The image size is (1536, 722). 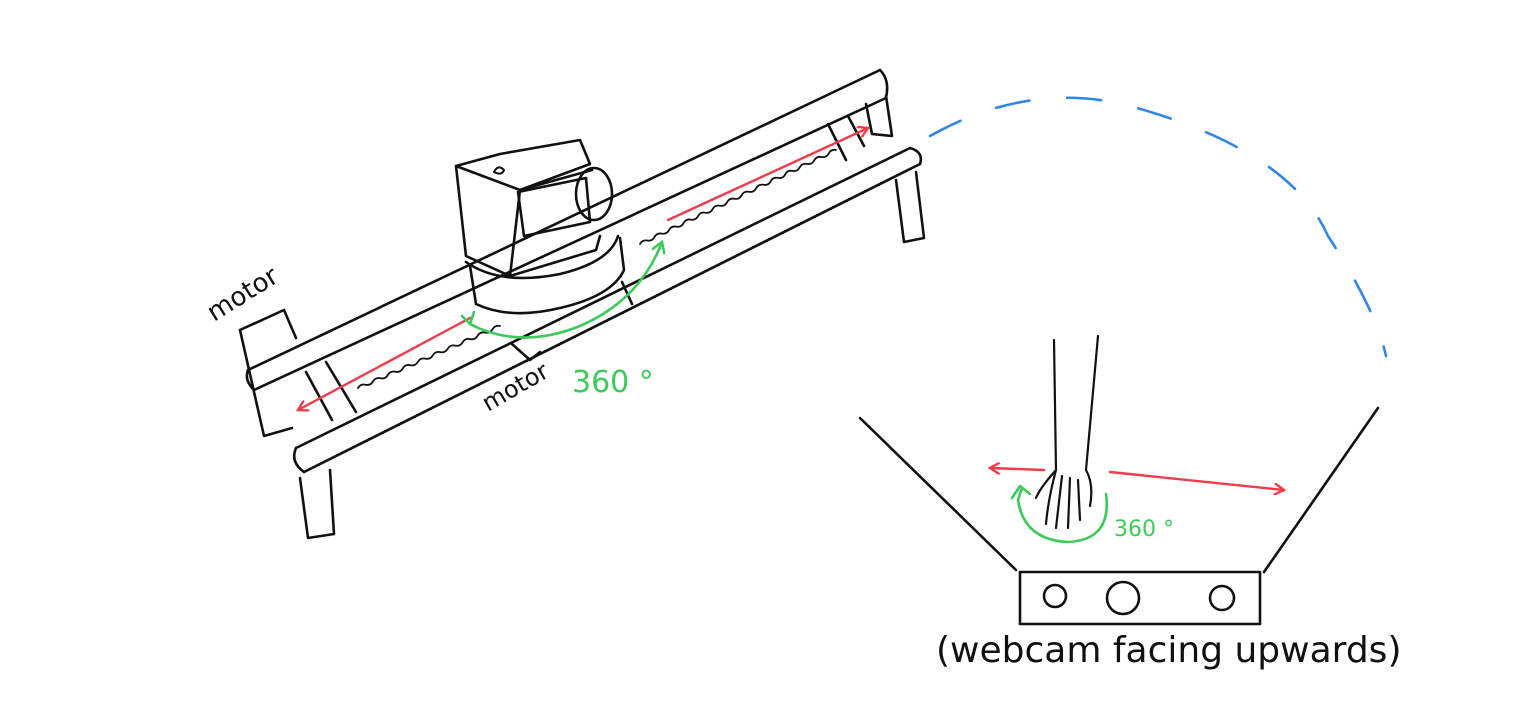 I want to click on hand-rotation-label: 360 °, so click(x=1144, y=529).